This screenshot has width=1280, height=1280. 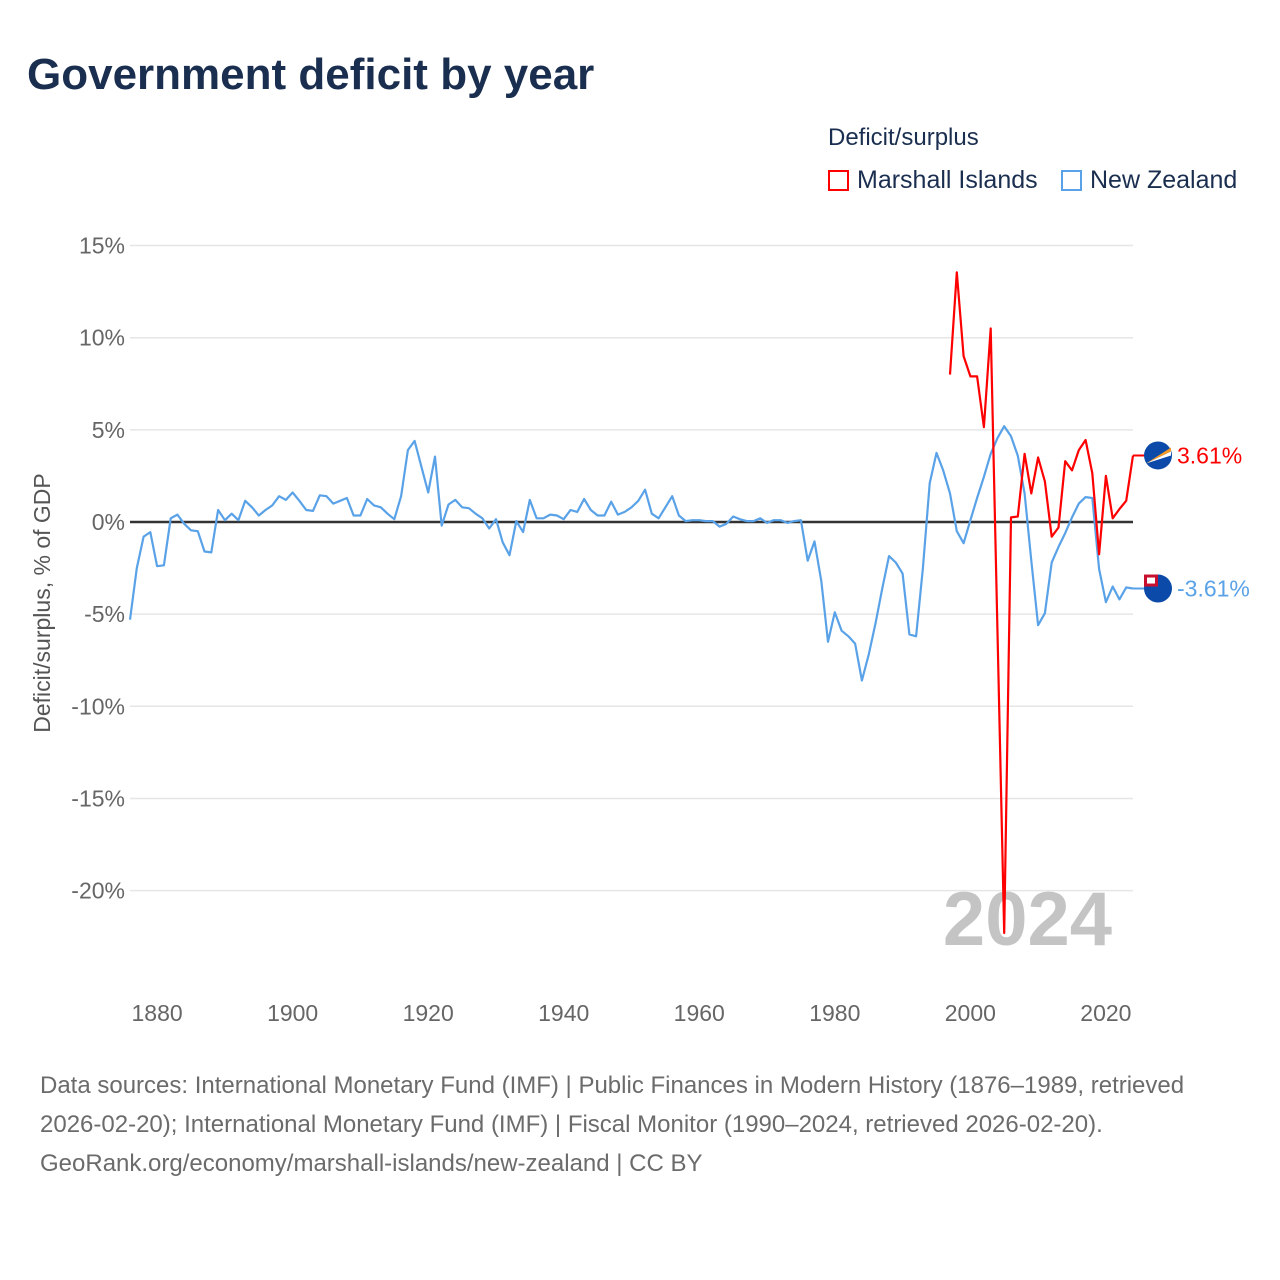 I want to click on y-tick-label: -5%, so click(x=104, y=614).